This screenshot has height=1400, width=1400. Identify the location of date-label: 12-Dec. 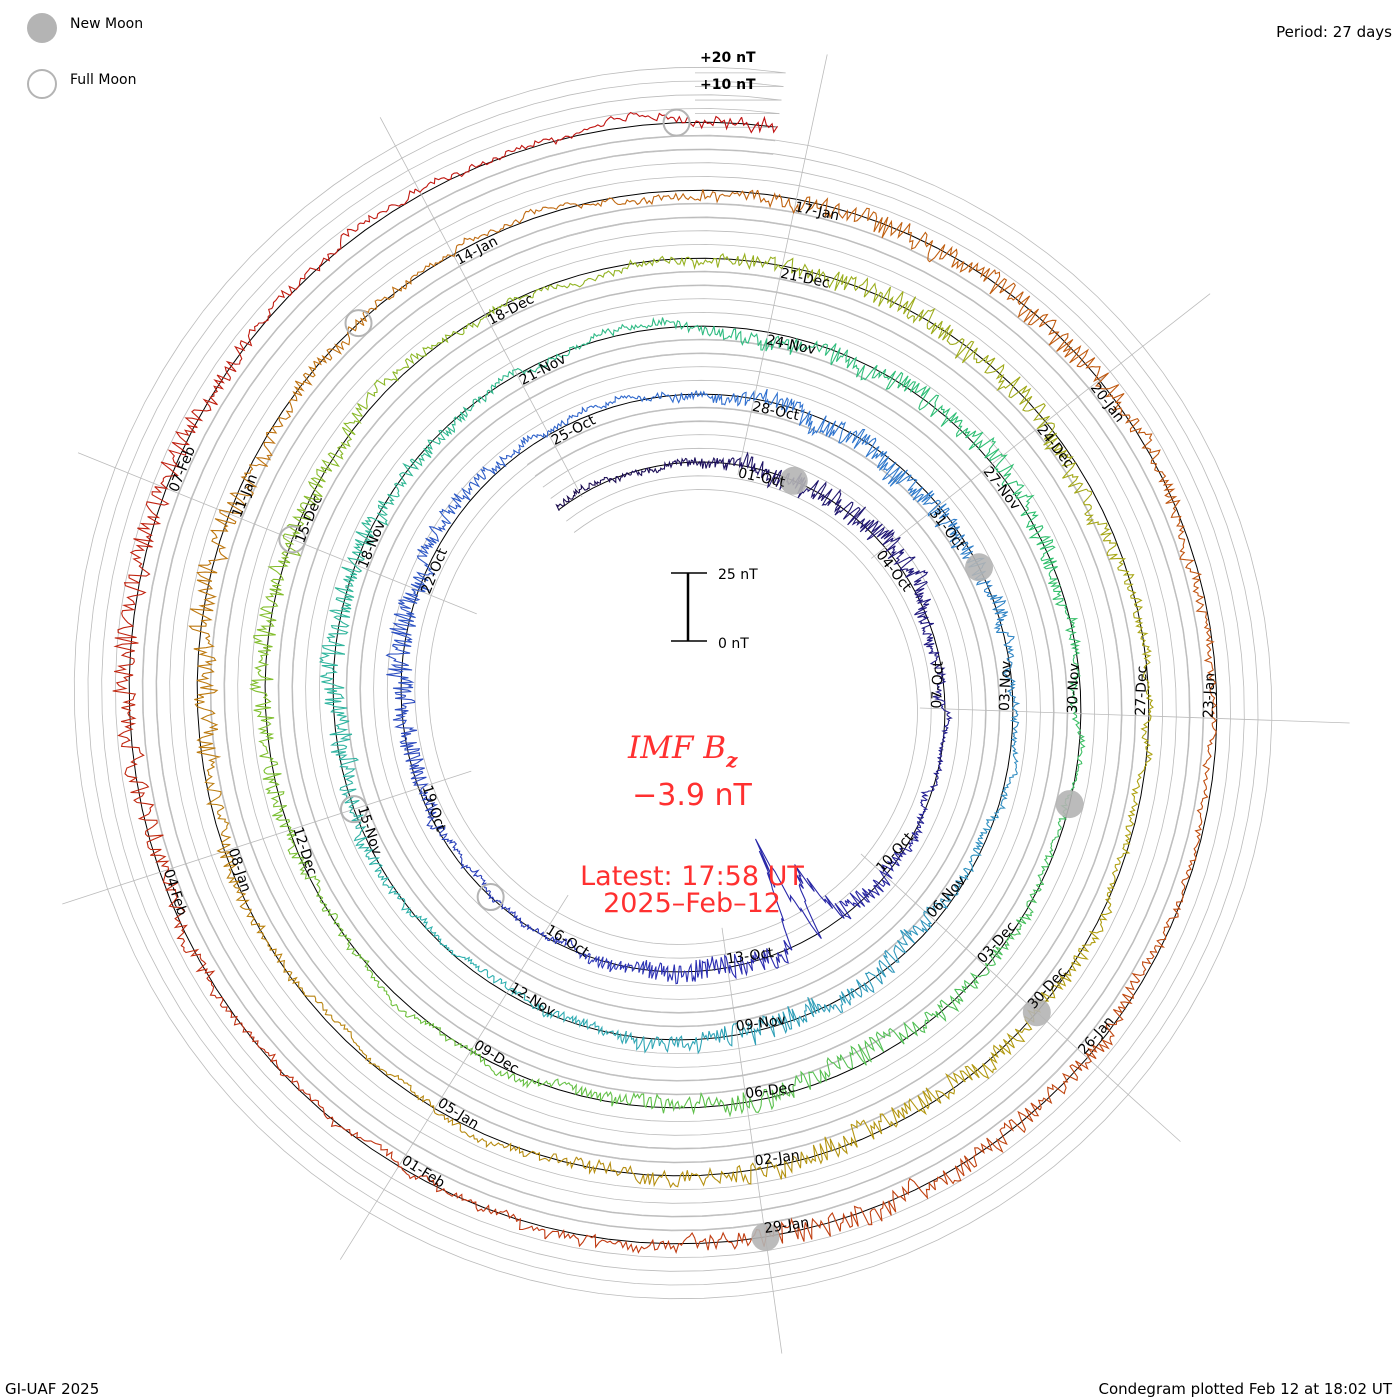
(304, 851).